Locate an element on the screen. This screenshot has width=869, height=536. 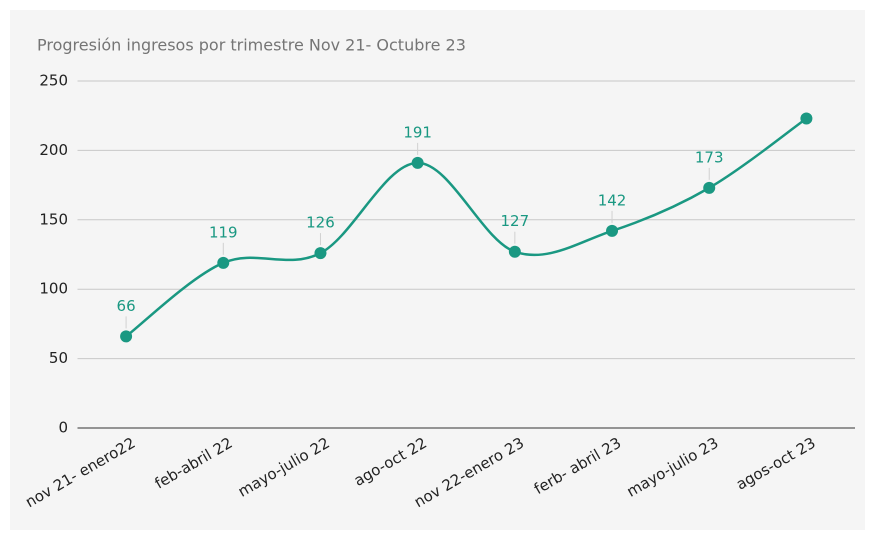
y-tick-label: 250 is located at coordinates (53, 81).